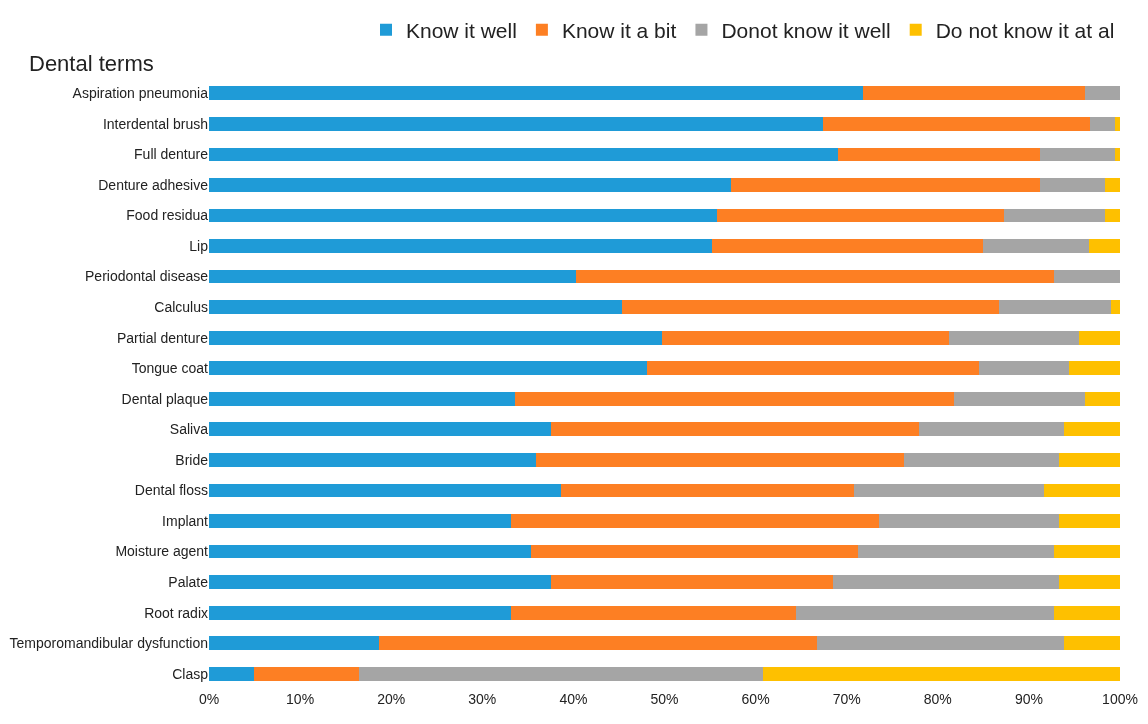  What do you see at coordinates (147, 276) in the screenshot?
I see `y-tick-label: Periodontal disease` at bounding box center [147, 276].